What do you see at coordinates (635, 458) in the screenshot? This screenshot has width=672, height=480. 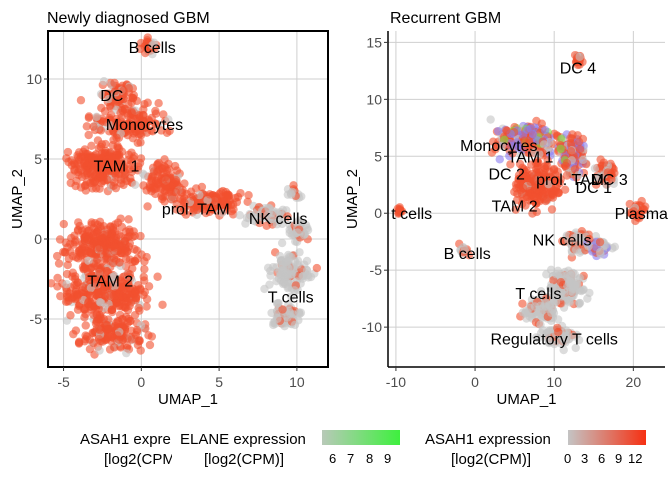 I see `legend-asah1-tick: 12` at bounding box center [635, 458].